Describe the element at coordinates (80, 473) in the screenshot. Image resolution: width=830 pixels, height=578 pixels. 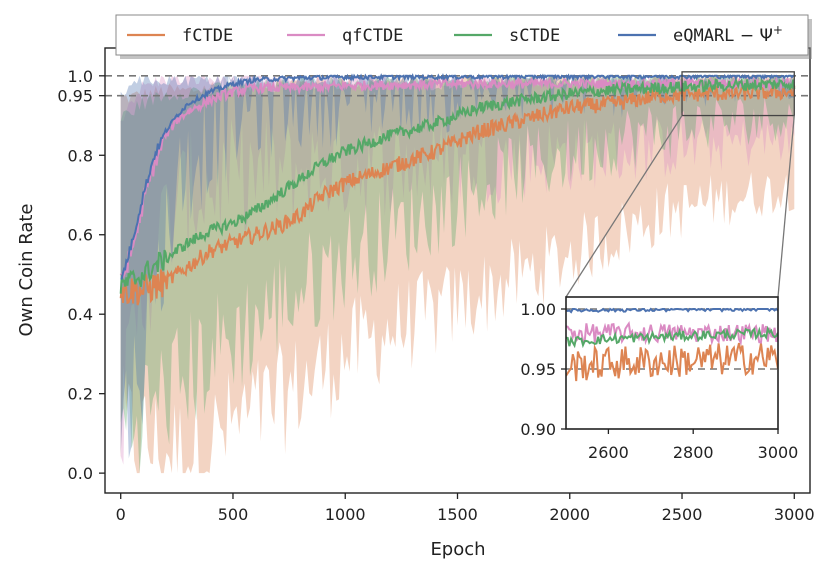
I see `y-tick-label: 0.0` at that location.